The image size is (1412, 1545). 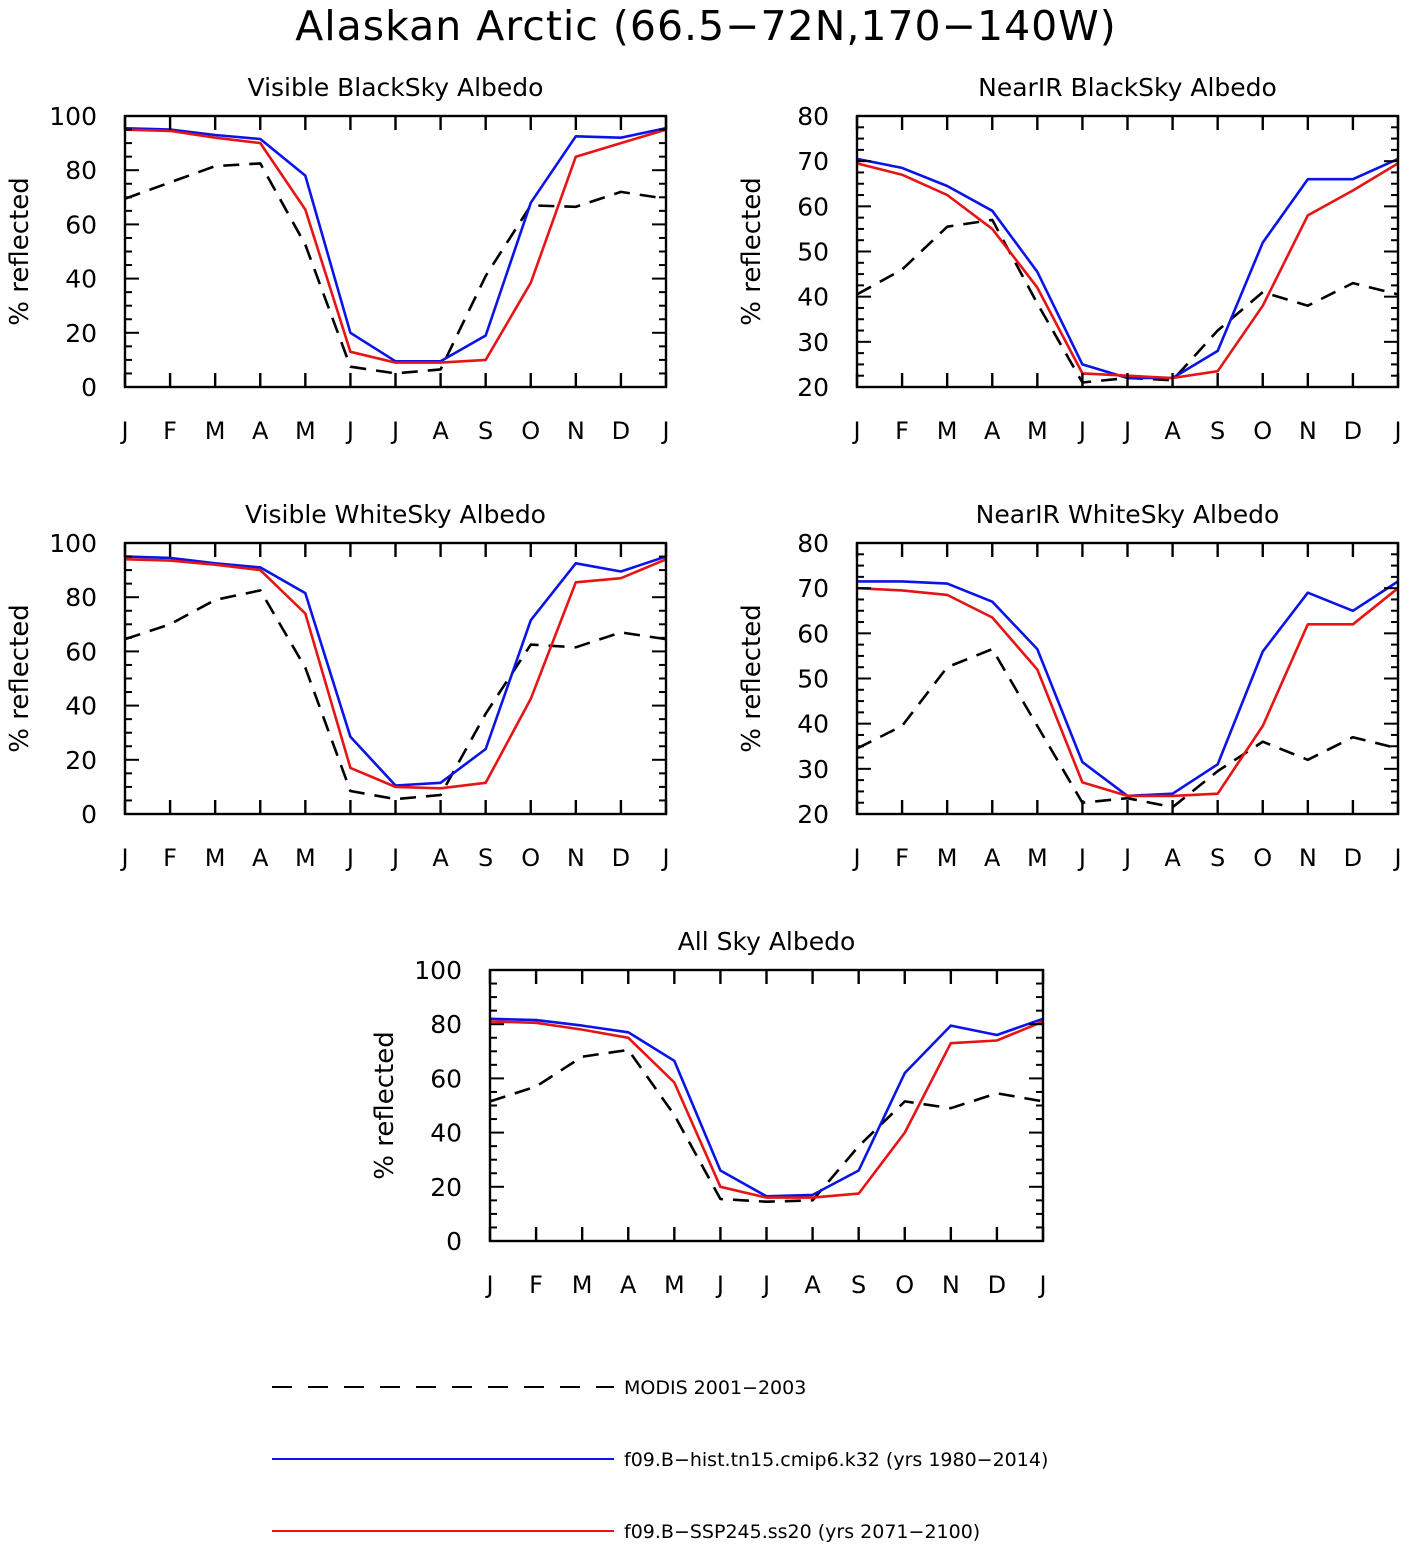 I want to click on y-tick-label: 70, so click(x=813, y=588).